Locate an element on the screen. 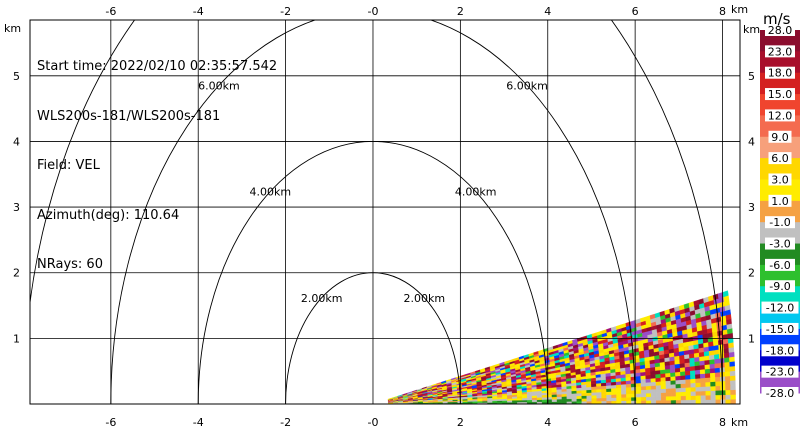 The width and height of the screenshot is (800, 435). y-tick-label-left: 3 is located at coordinates (16, 207).